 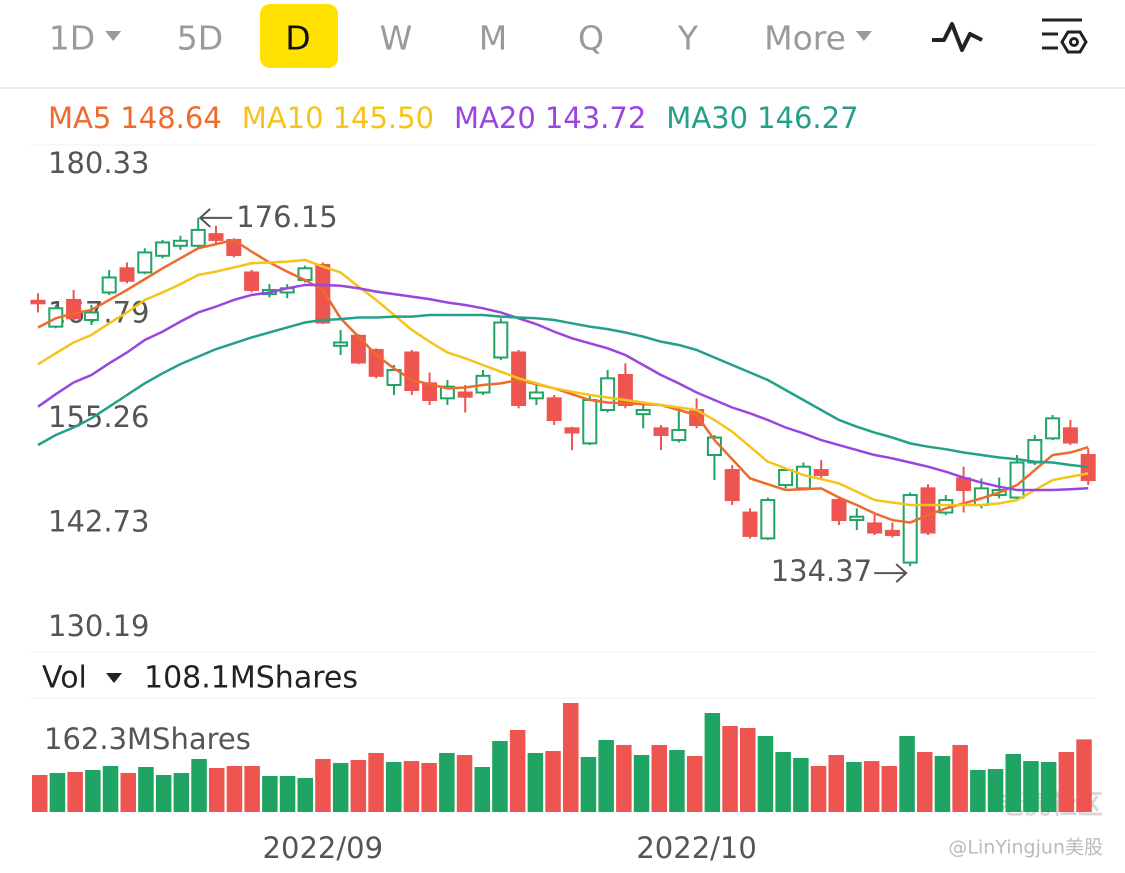 I want to click on timeframe-tab: 5D, so click(x=200, y=38).